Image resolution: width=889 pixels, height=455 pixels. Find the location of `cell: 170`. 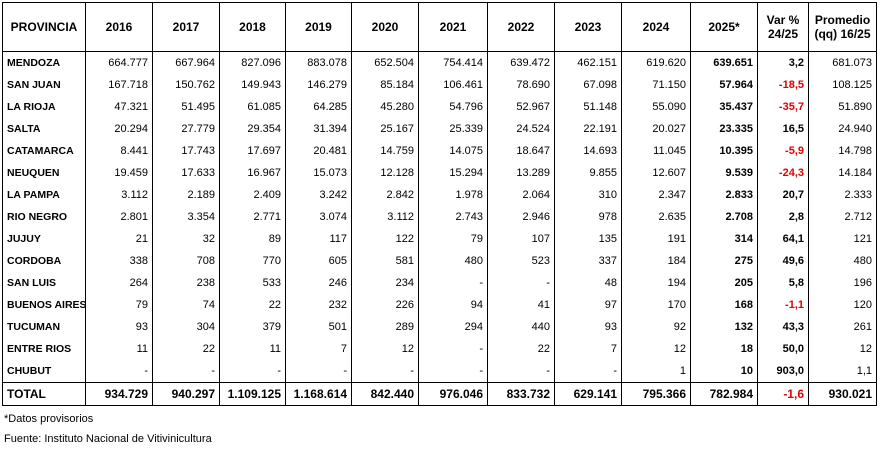

cell: 170 is located at coordinates (656, 305).